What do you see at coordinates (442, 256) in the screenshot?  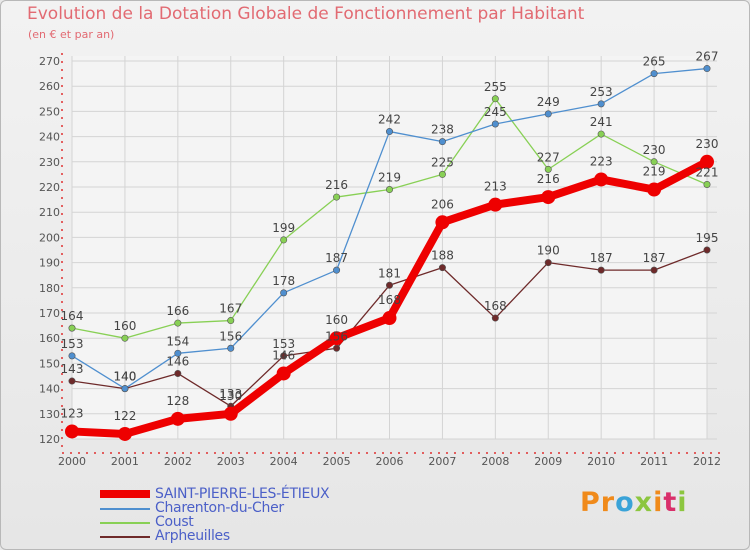 I see `data-label: 188` at bounding box center [442, 256].